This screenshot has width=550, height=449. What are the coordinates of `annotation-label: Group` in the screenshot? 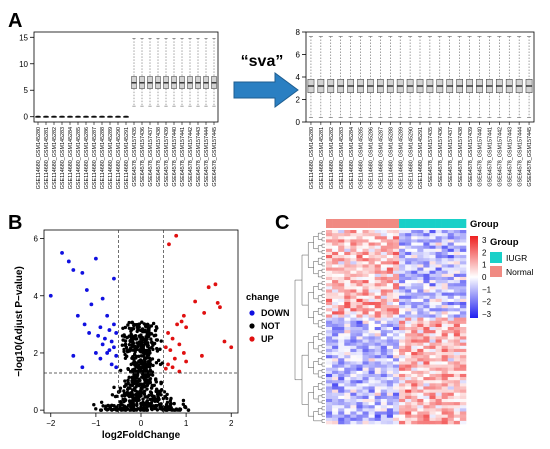 It's located at (484, 224).